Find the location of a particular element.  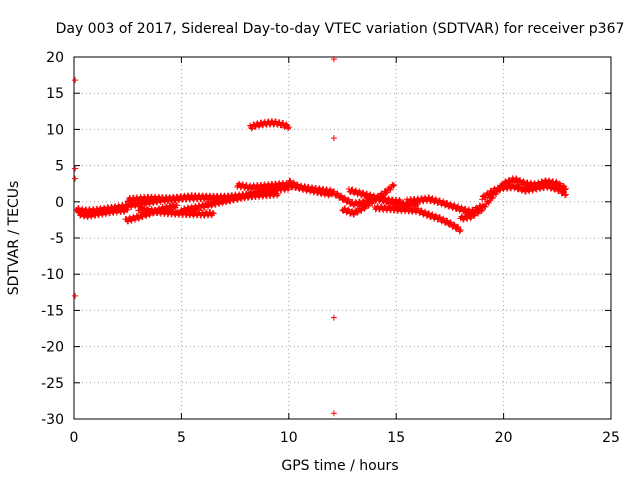

y-tick-label: -30 is located at coordinates (52, 420).